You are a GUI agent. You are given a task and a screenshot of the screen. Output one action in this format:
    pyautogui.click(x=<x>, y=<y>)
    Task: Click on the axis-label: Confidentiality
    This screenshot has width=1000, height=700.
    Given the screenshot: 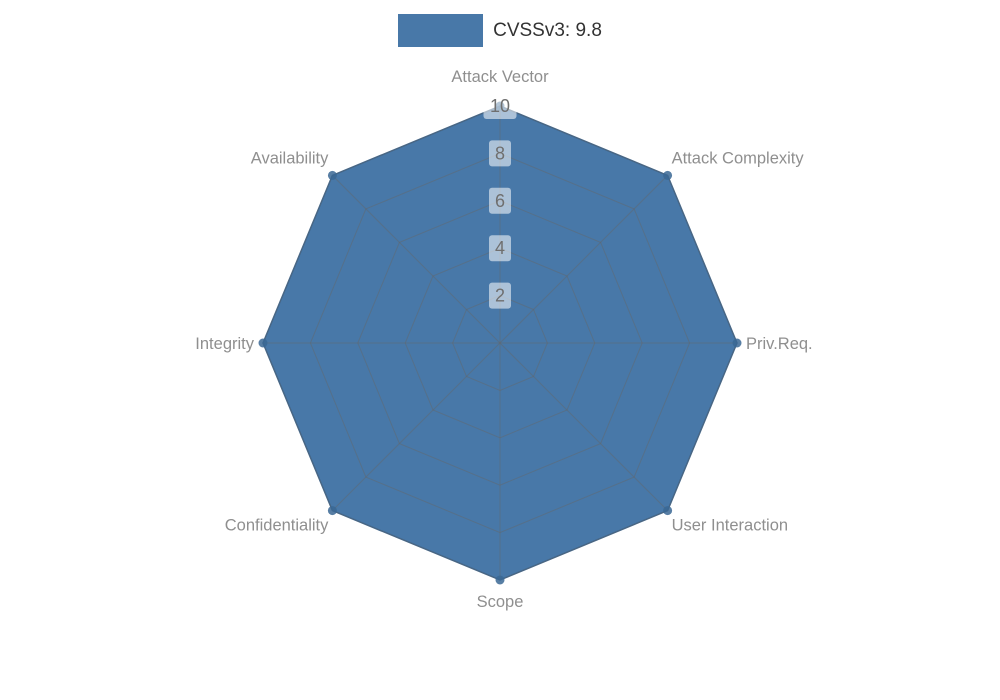 What is the action you would take?
    pyautogui.click(x=277, y=526)
    